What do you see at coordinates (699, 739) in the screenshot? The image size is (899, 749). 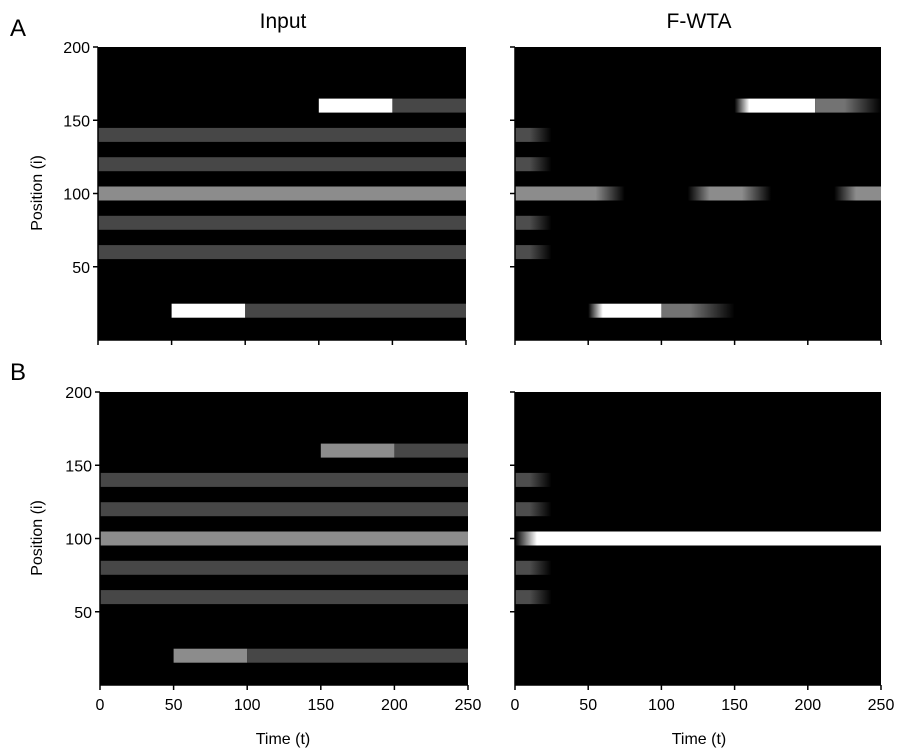 I see `x-axis-label-fwta: Time (t)` at bounding box center [699, 739].